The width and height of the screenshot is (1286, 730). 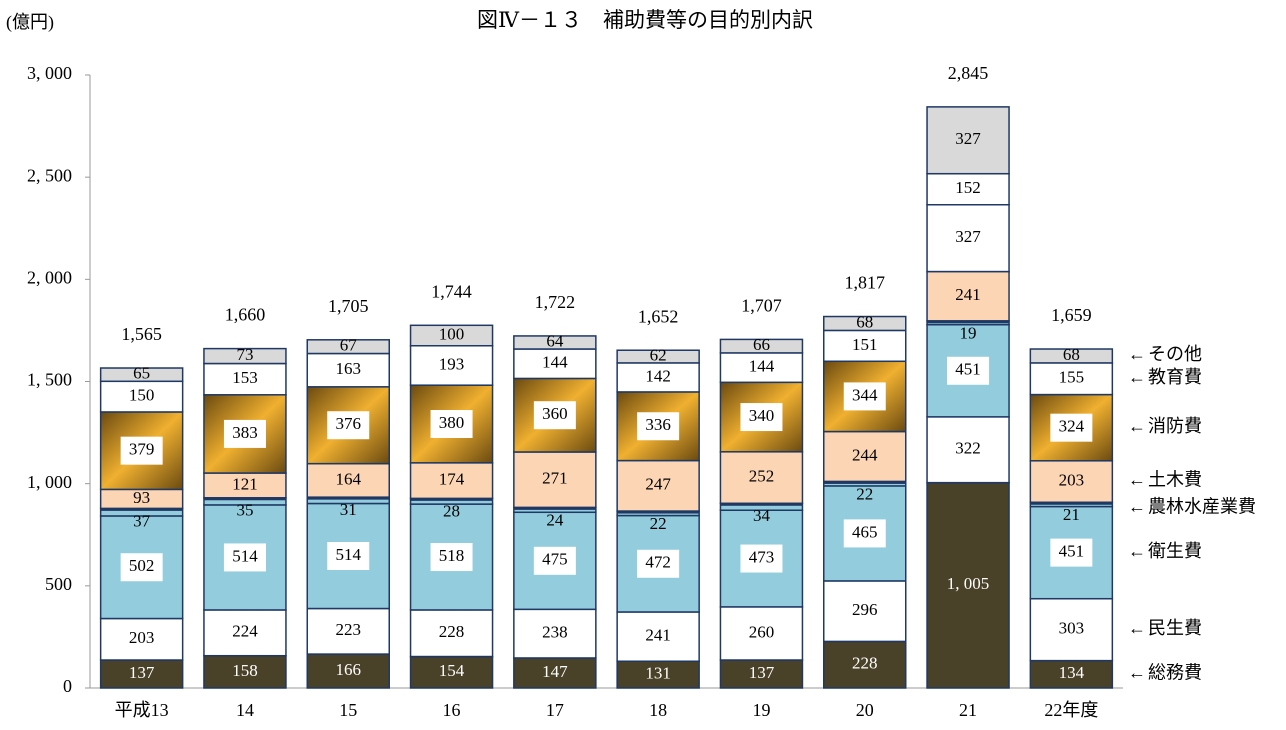 What do you see at coordinates (865, 710) in the screenshot?
I see `x-tick-label: 20` at bounding box center [865, 710].